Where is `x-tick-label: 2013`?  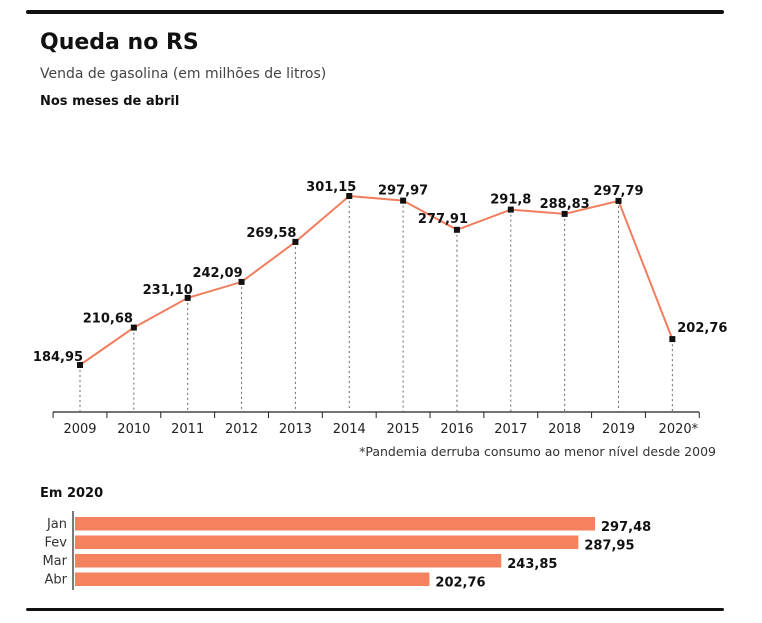 x-tick-label: 2013 is located at coordinates (295, 429).